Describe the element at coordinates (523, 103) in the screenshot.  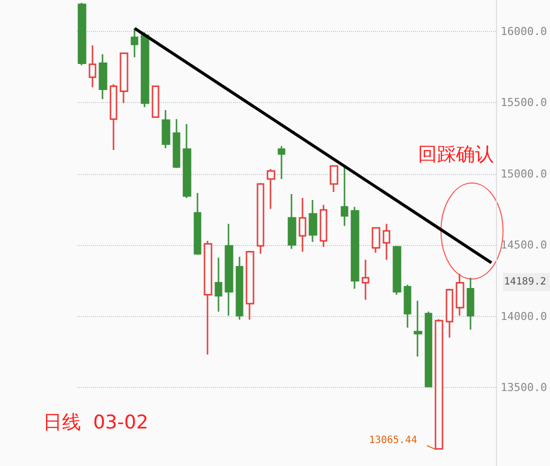
I see `y-tick-label: 15500.0` at that location.